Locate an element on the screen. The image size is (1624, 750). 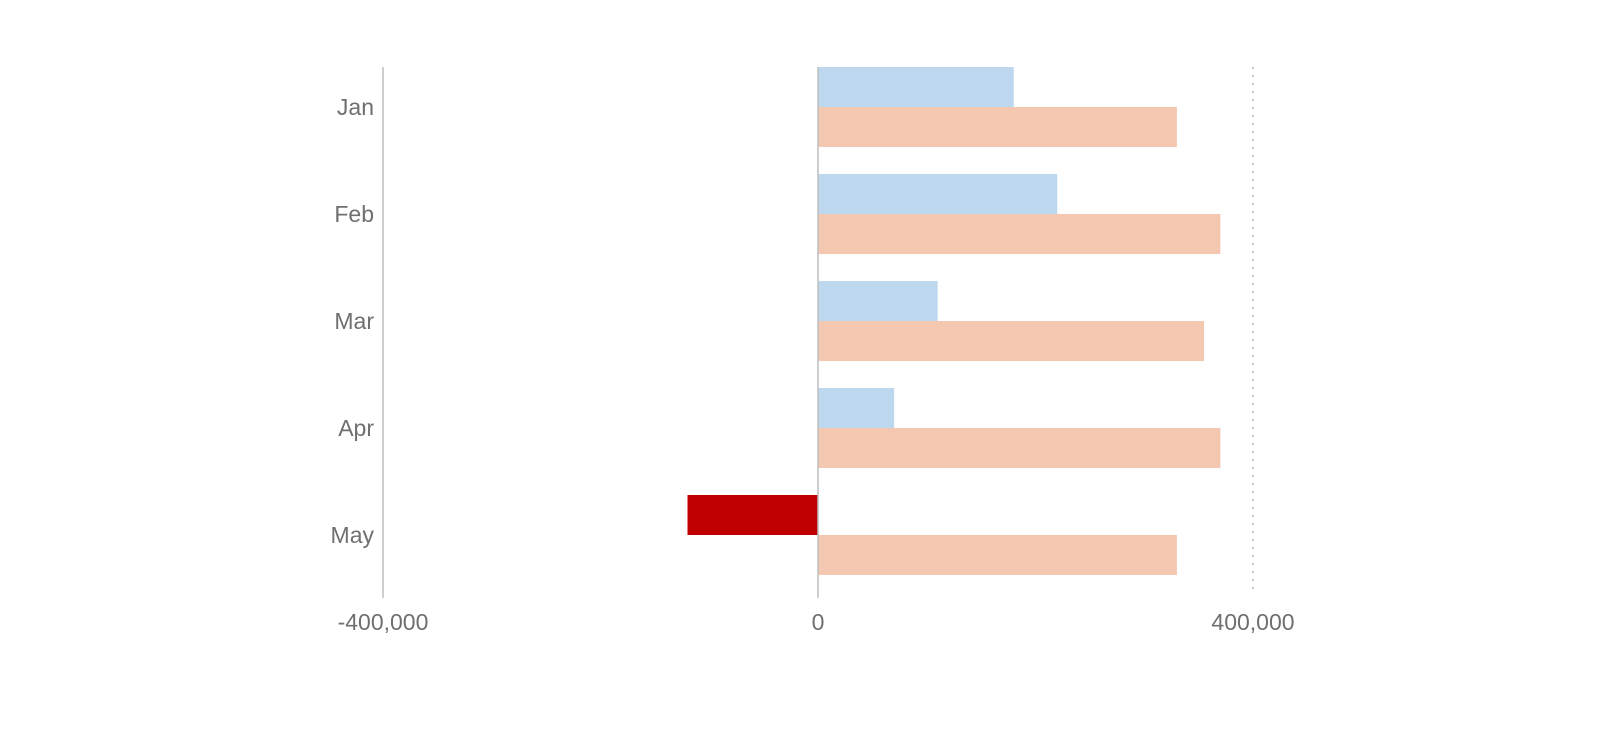
category-label-mar: Mar is located at coordinates (354, 321).